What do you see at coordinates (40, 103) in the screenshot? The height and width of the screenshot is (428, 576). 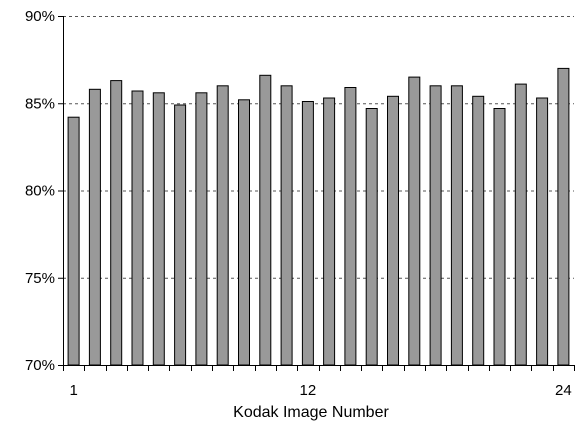 I see `y-tick-label: 85%` at bounding box center [40, 103].